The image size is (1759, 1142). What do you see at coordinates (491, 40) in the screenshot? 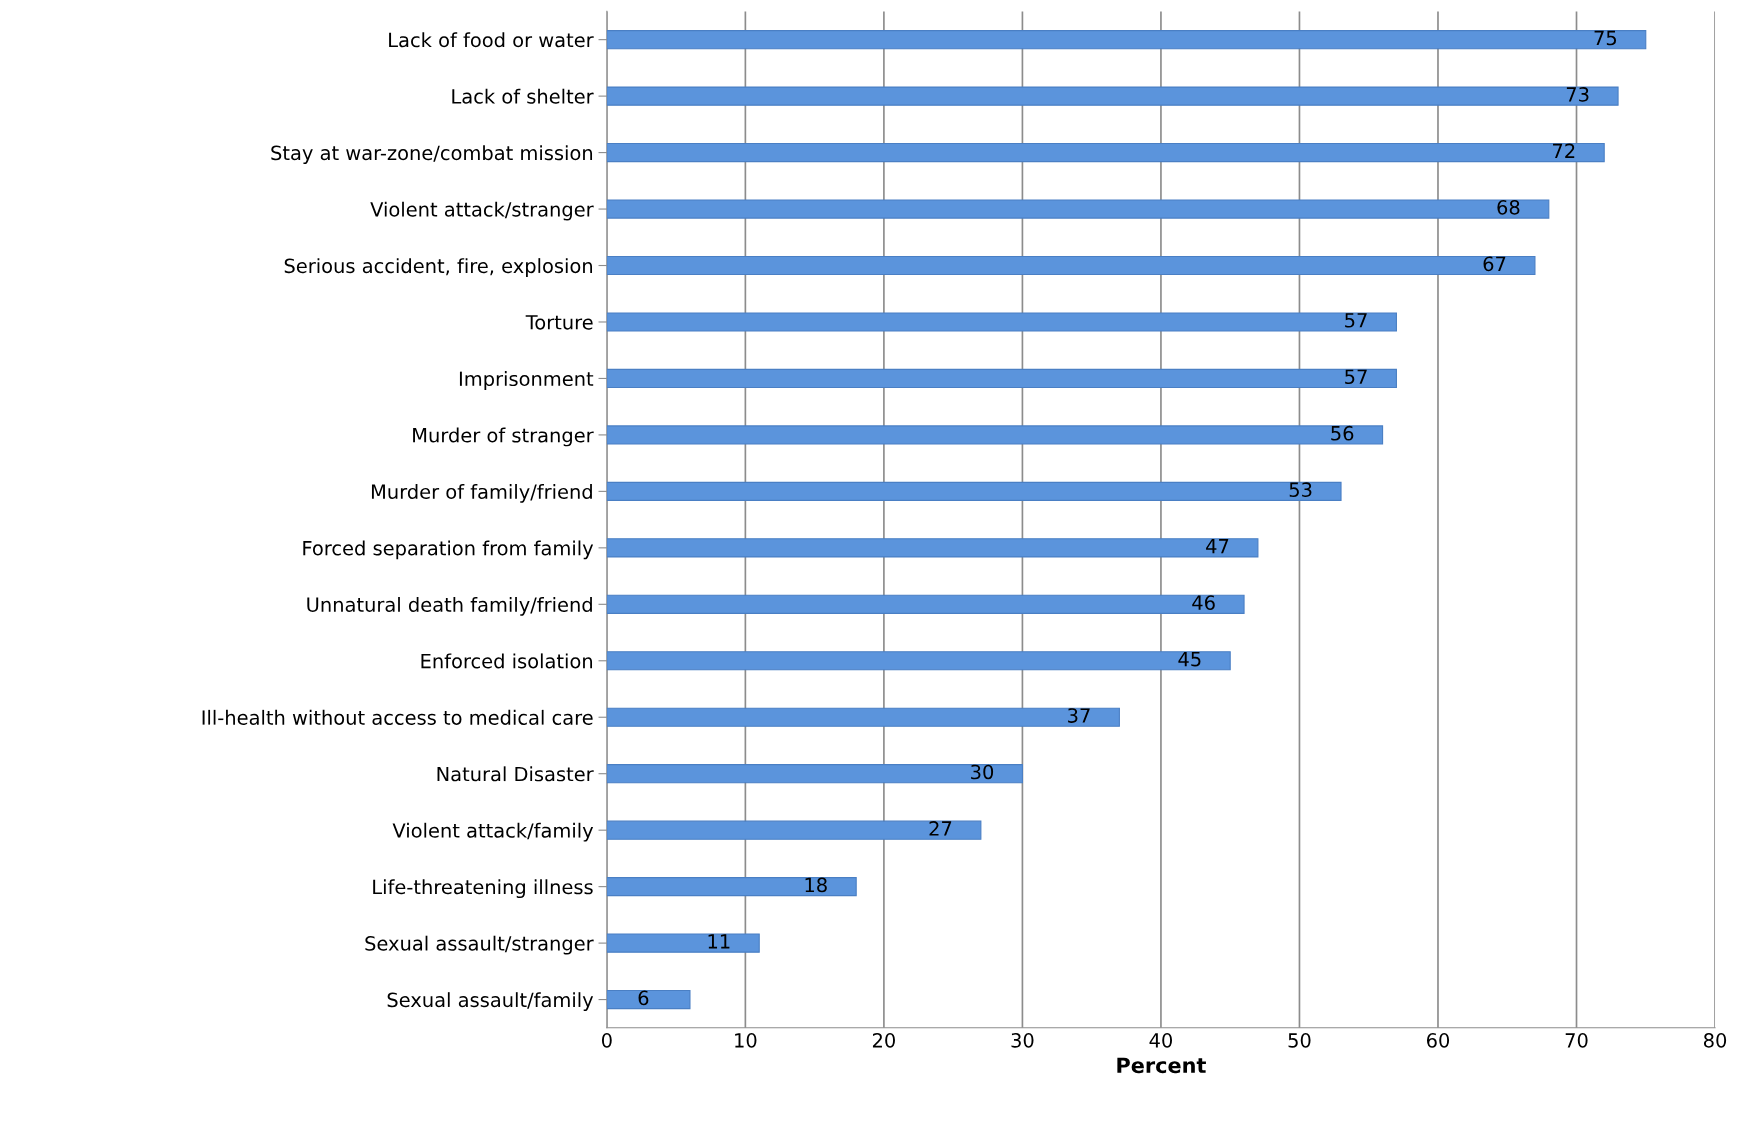
I see `y-tick-label: Lack of food or water` at bounding box center [491, 40].